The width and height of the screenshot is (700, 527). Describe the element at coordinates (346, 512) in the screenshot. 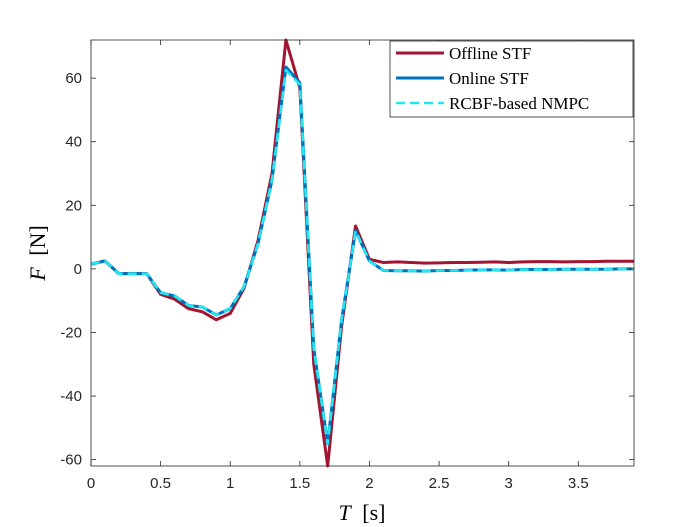

I see `x-axis-var: T` at that location.